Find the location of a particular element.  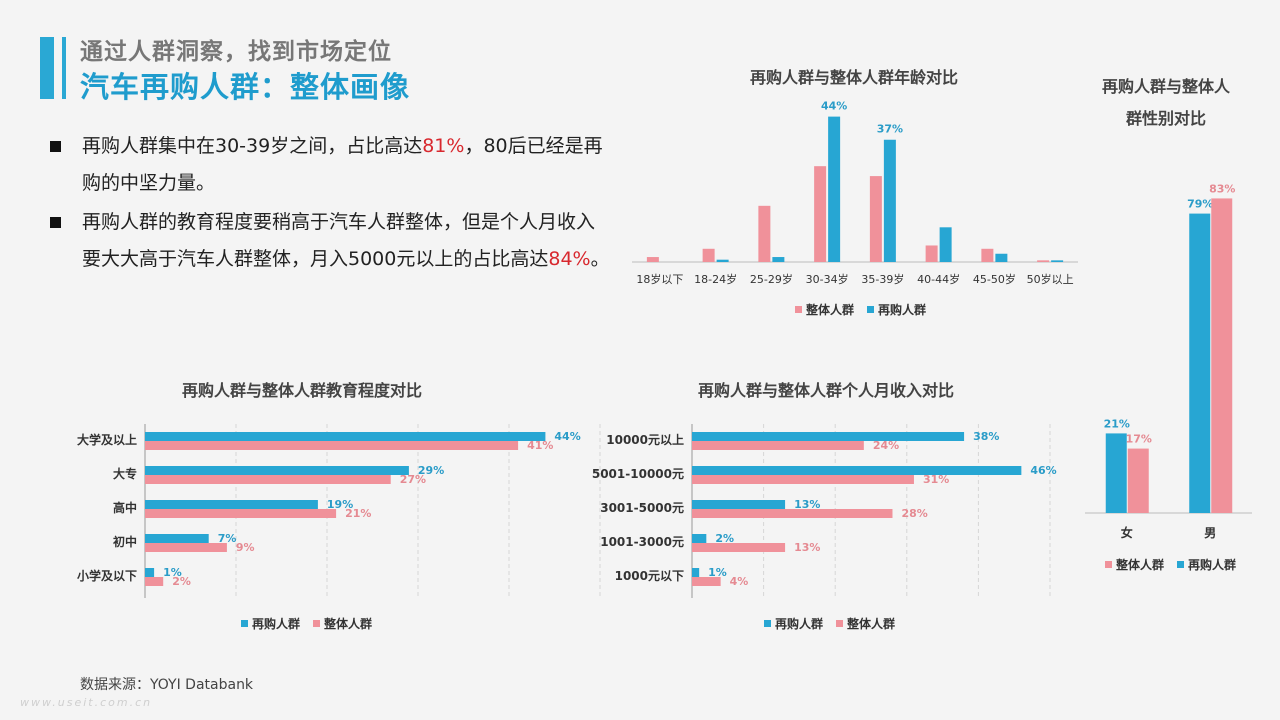

x-tick-label: 18岁以下 is located at coordinates (659, 279).